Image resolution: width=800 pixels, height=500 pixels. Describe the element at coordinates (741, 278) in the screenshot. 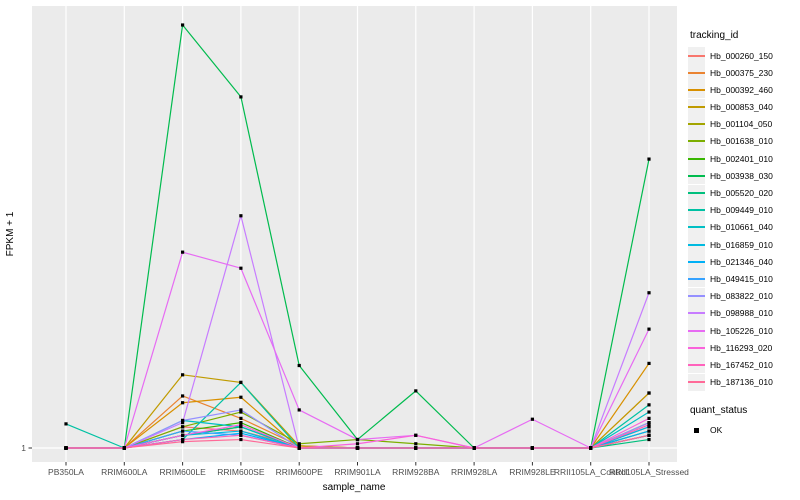

I see `legend-item-label: Hb_049415_010` at that location.